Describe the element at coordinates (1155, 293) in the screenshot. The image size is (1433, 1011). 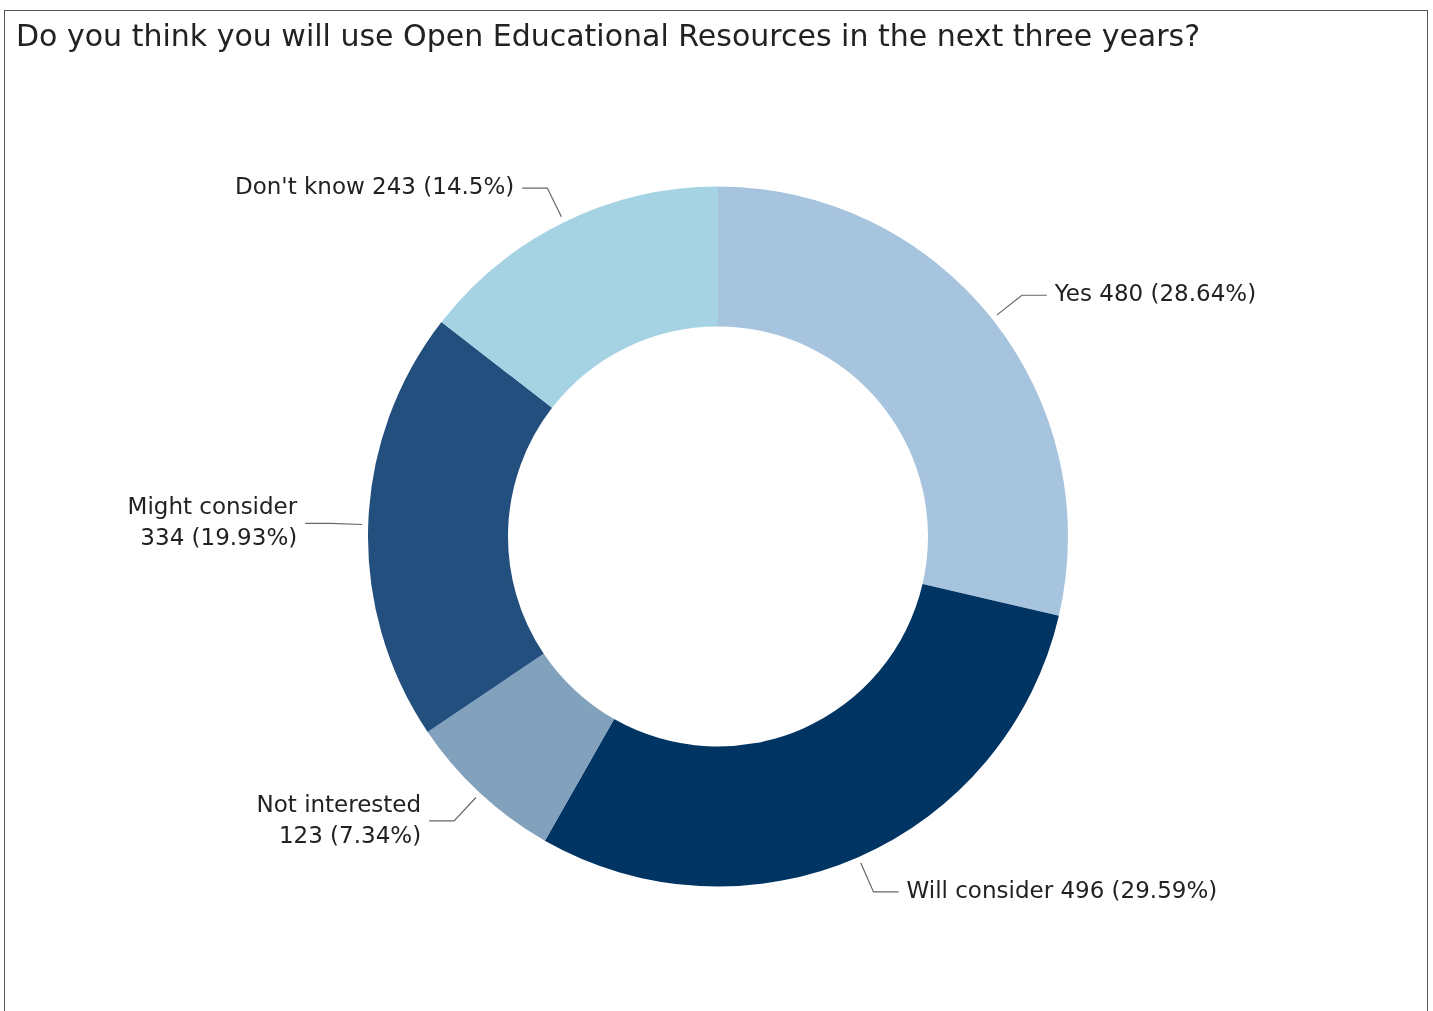
I see `slice-label: Yes 480 (28.64%)` at that location.